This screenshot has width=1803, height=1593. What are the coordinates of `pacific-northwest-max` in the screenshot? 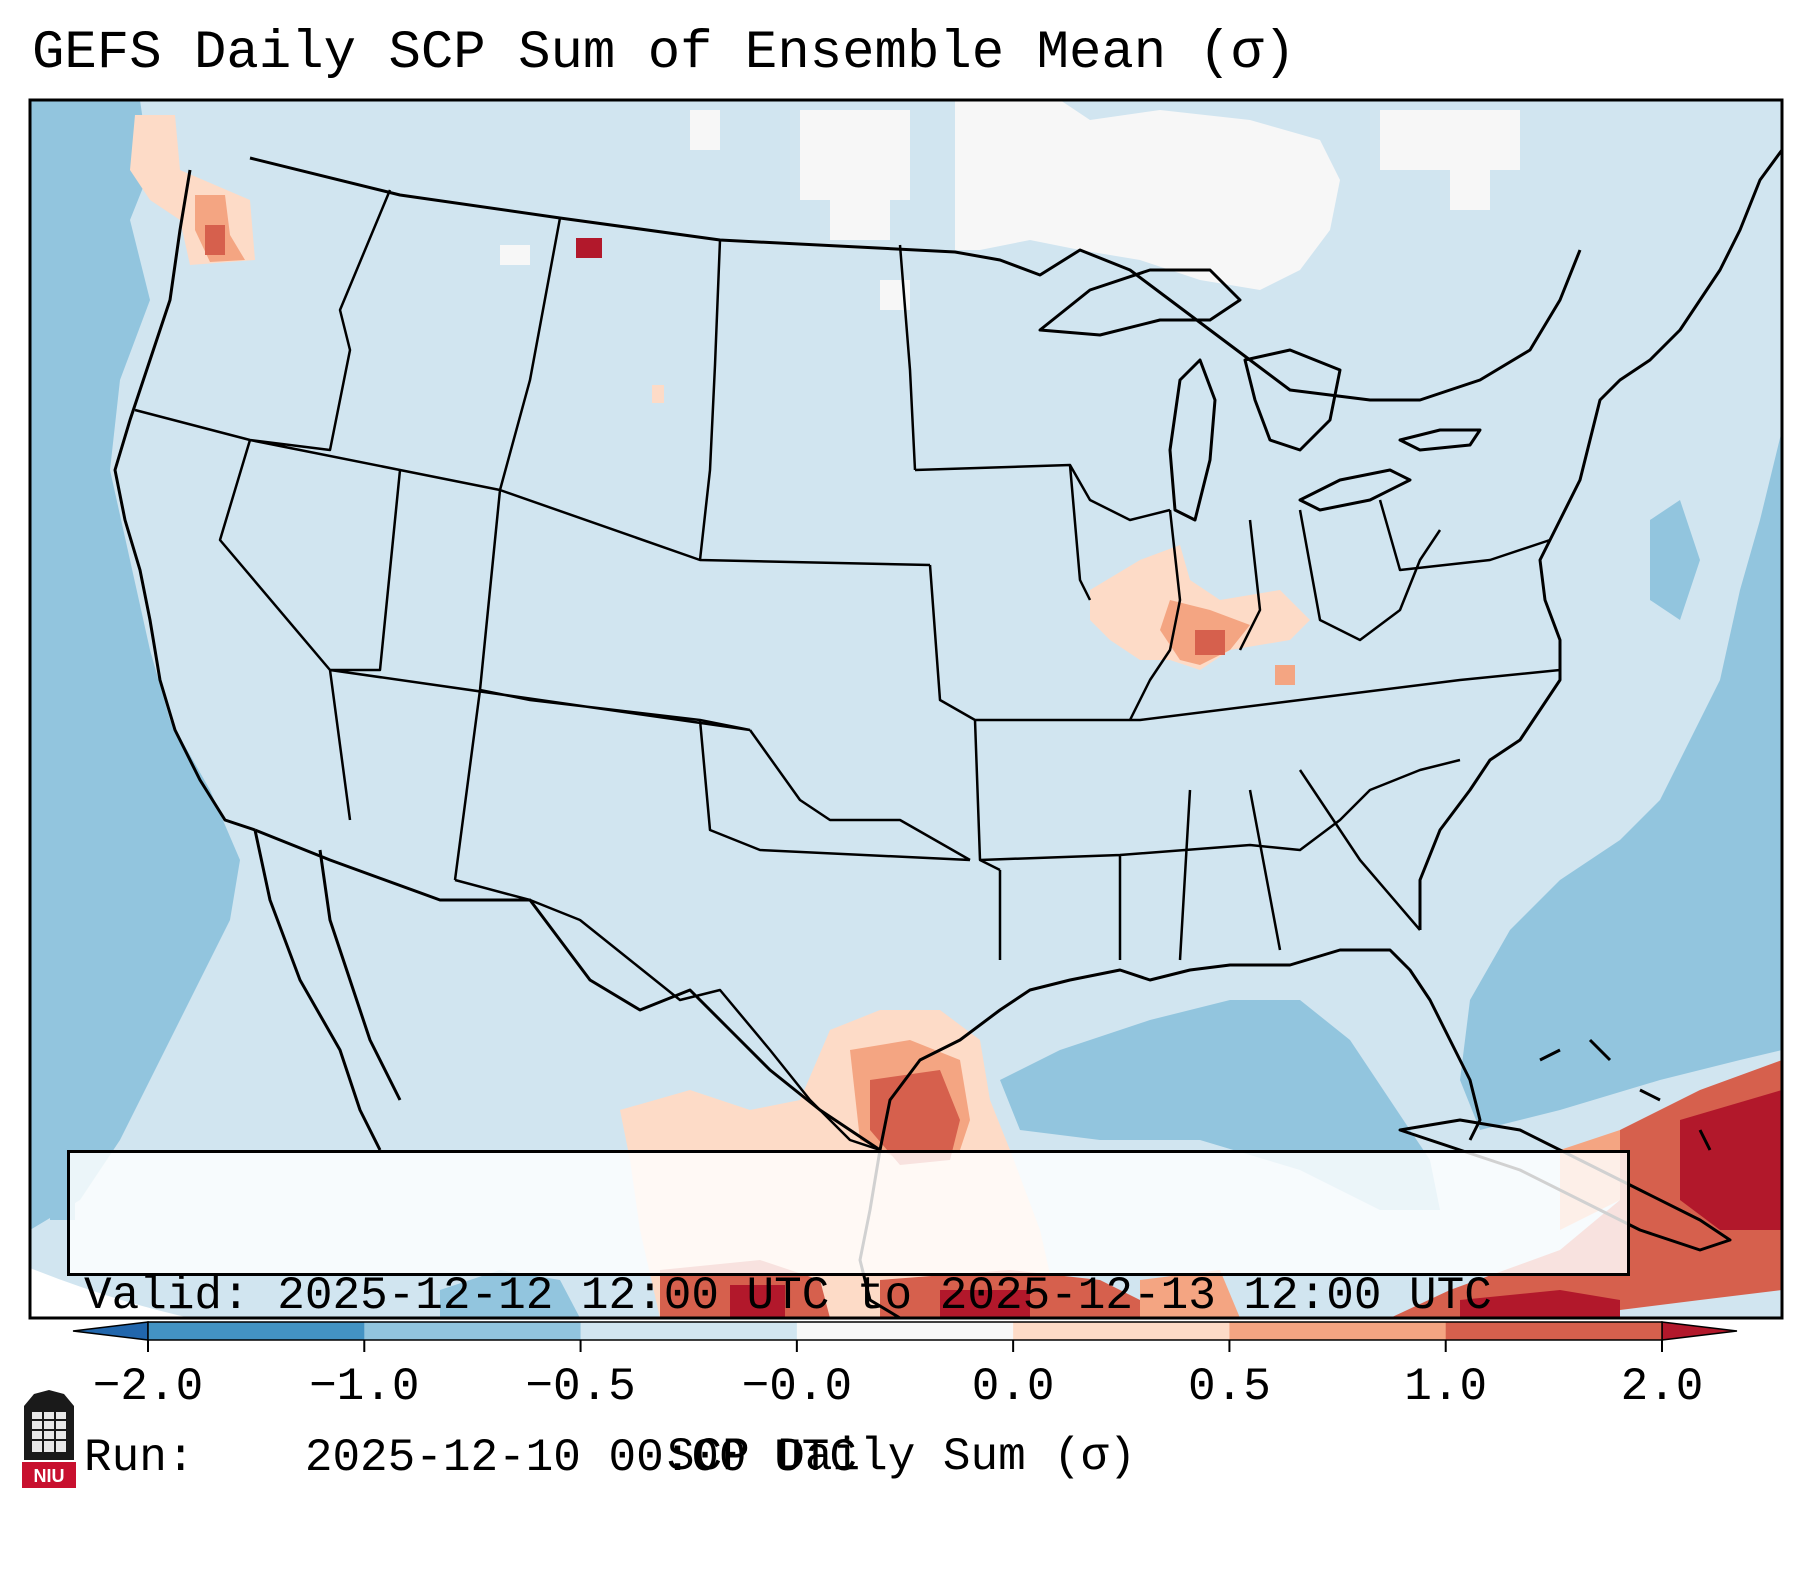 It's located at (215, 240).